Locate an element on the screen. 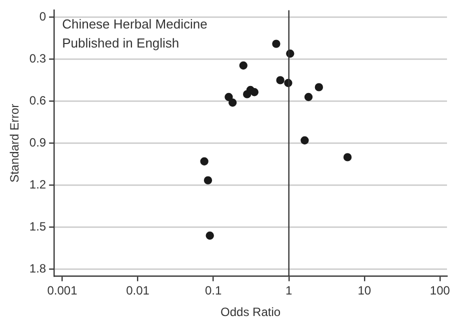 This screenshot has height=326, width=461. y-tick-label: 0.6 is located at coordinates (37, 101).